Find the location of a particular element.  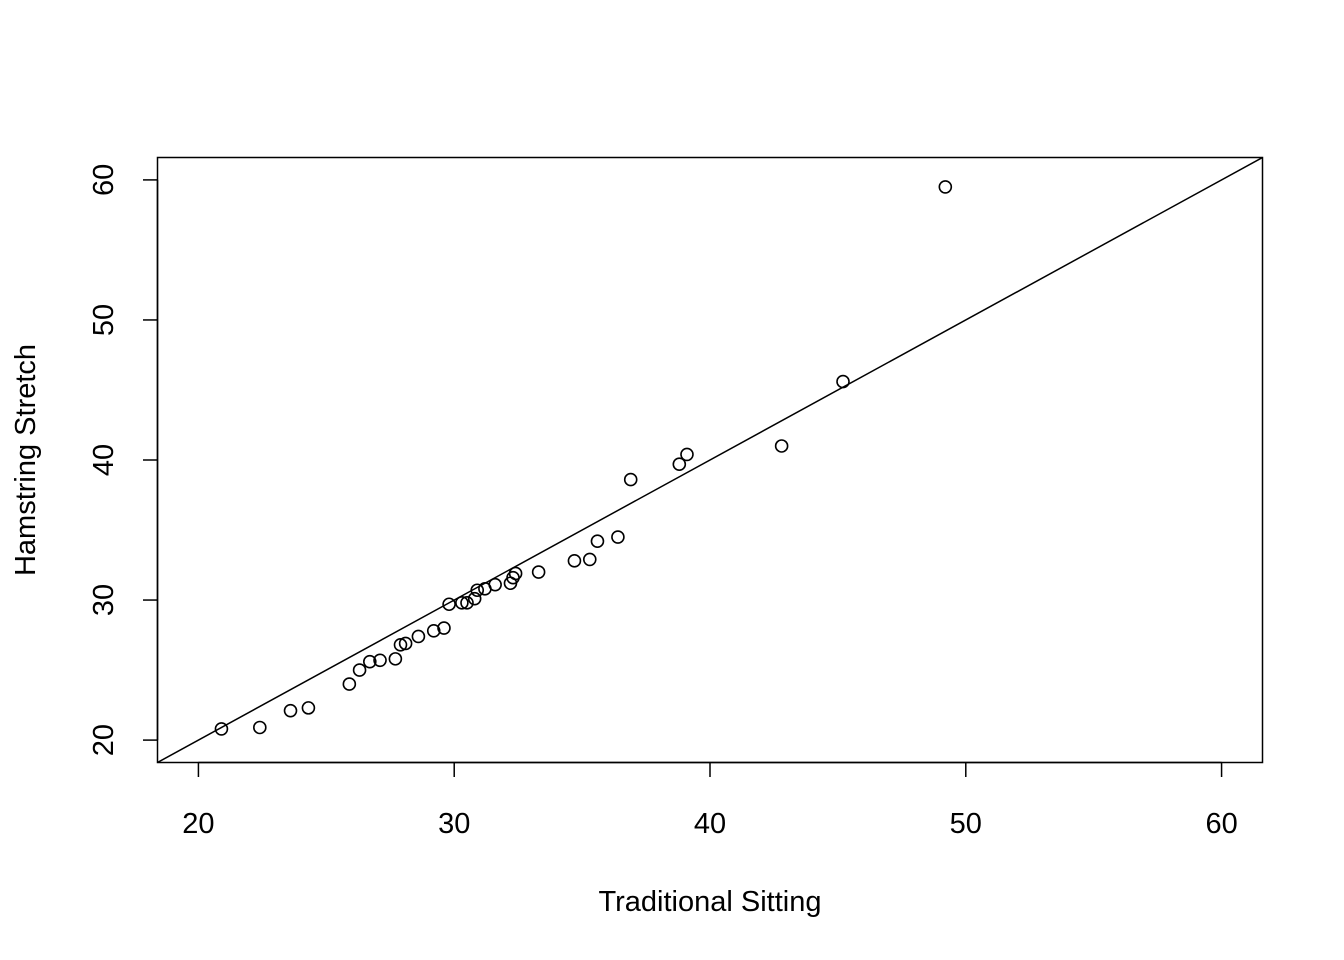

y-tick-label: 30 is located at coordinates (104, 600).